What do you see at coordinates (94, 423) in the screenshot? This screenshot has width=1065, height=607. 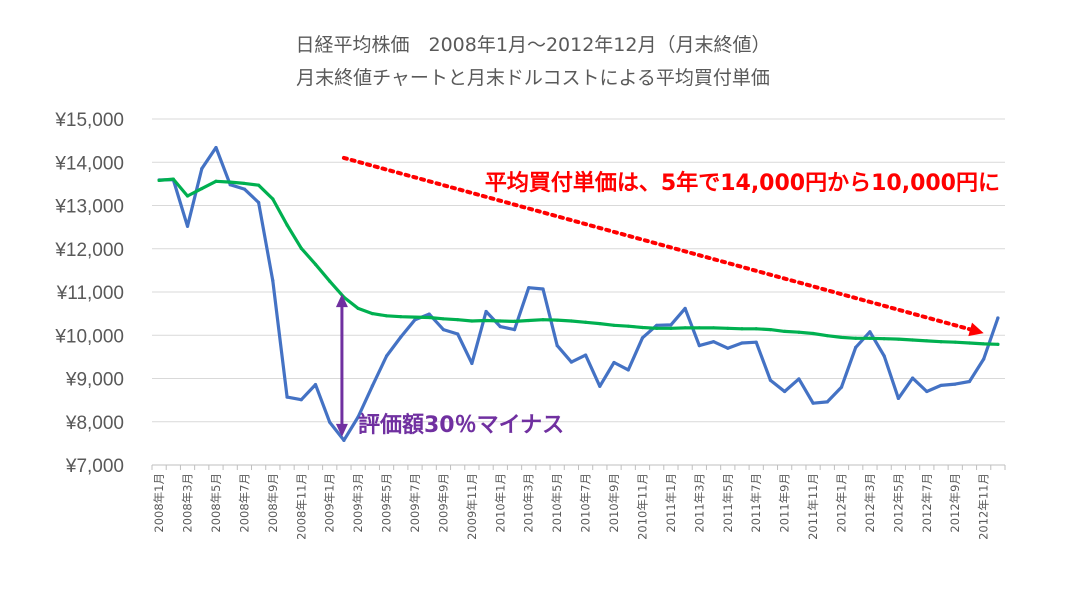 I see `y-tick-label: ¥8,000` at bounding box center [94, 423].